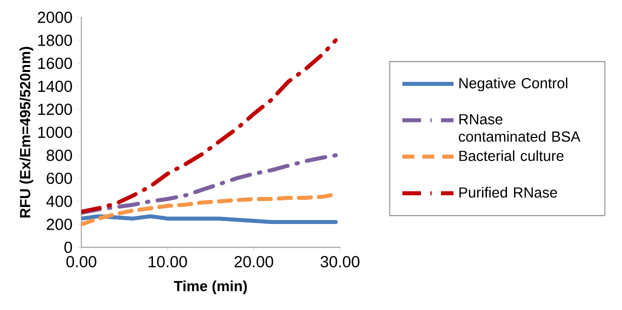 The width and height of the screenshot is (622, 310). Describe the element at coordinates (55, 63) in the screenshot. I see `y-tick-label: 1600` at that location.